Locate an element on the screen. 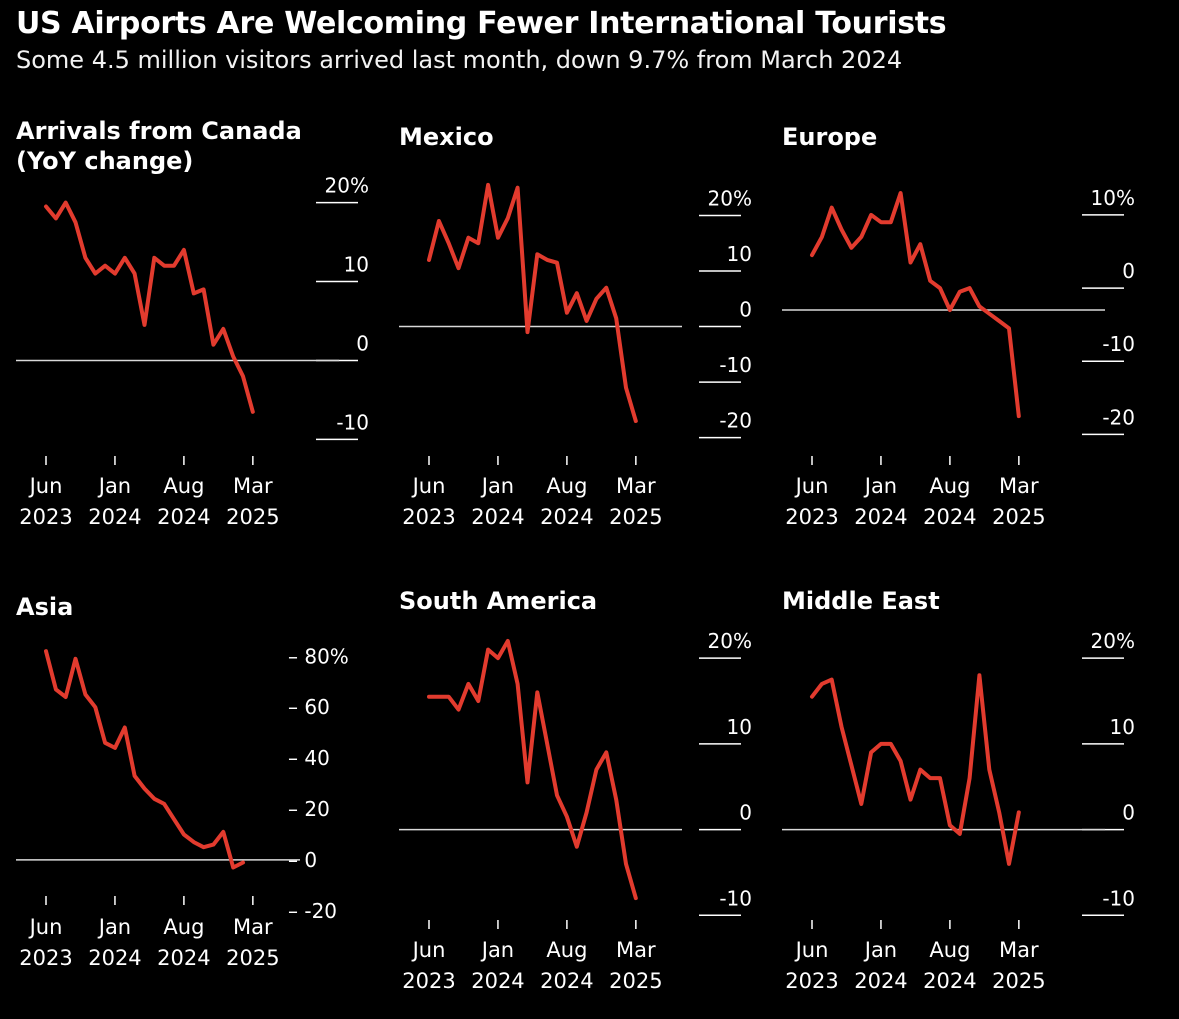 The width and height of the screenshot is (1179, 1019). y-tick-label: 10% is located at coordinates (1113, 198).